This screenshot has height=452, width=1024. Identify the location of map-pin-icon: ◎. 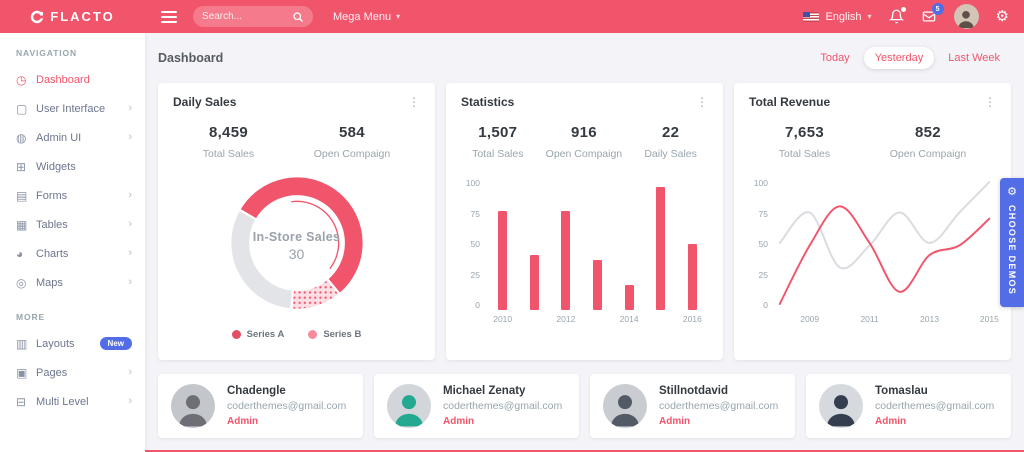
(21, 282).